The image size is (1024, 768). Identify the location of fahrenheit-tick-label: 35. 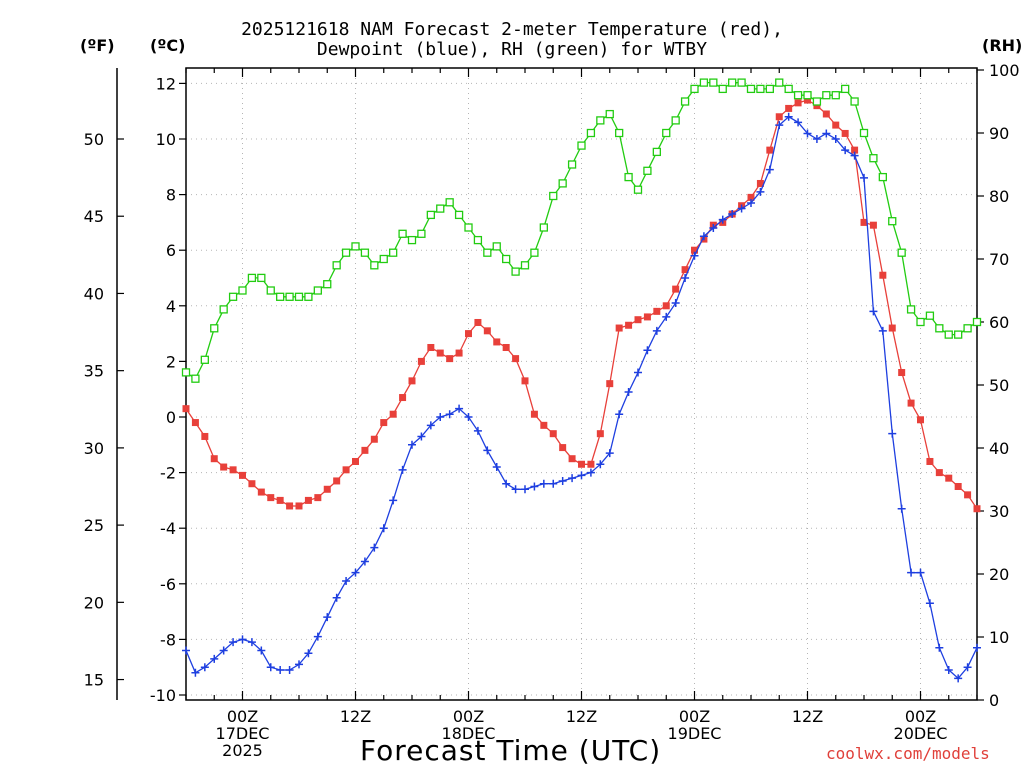
(94, 371).